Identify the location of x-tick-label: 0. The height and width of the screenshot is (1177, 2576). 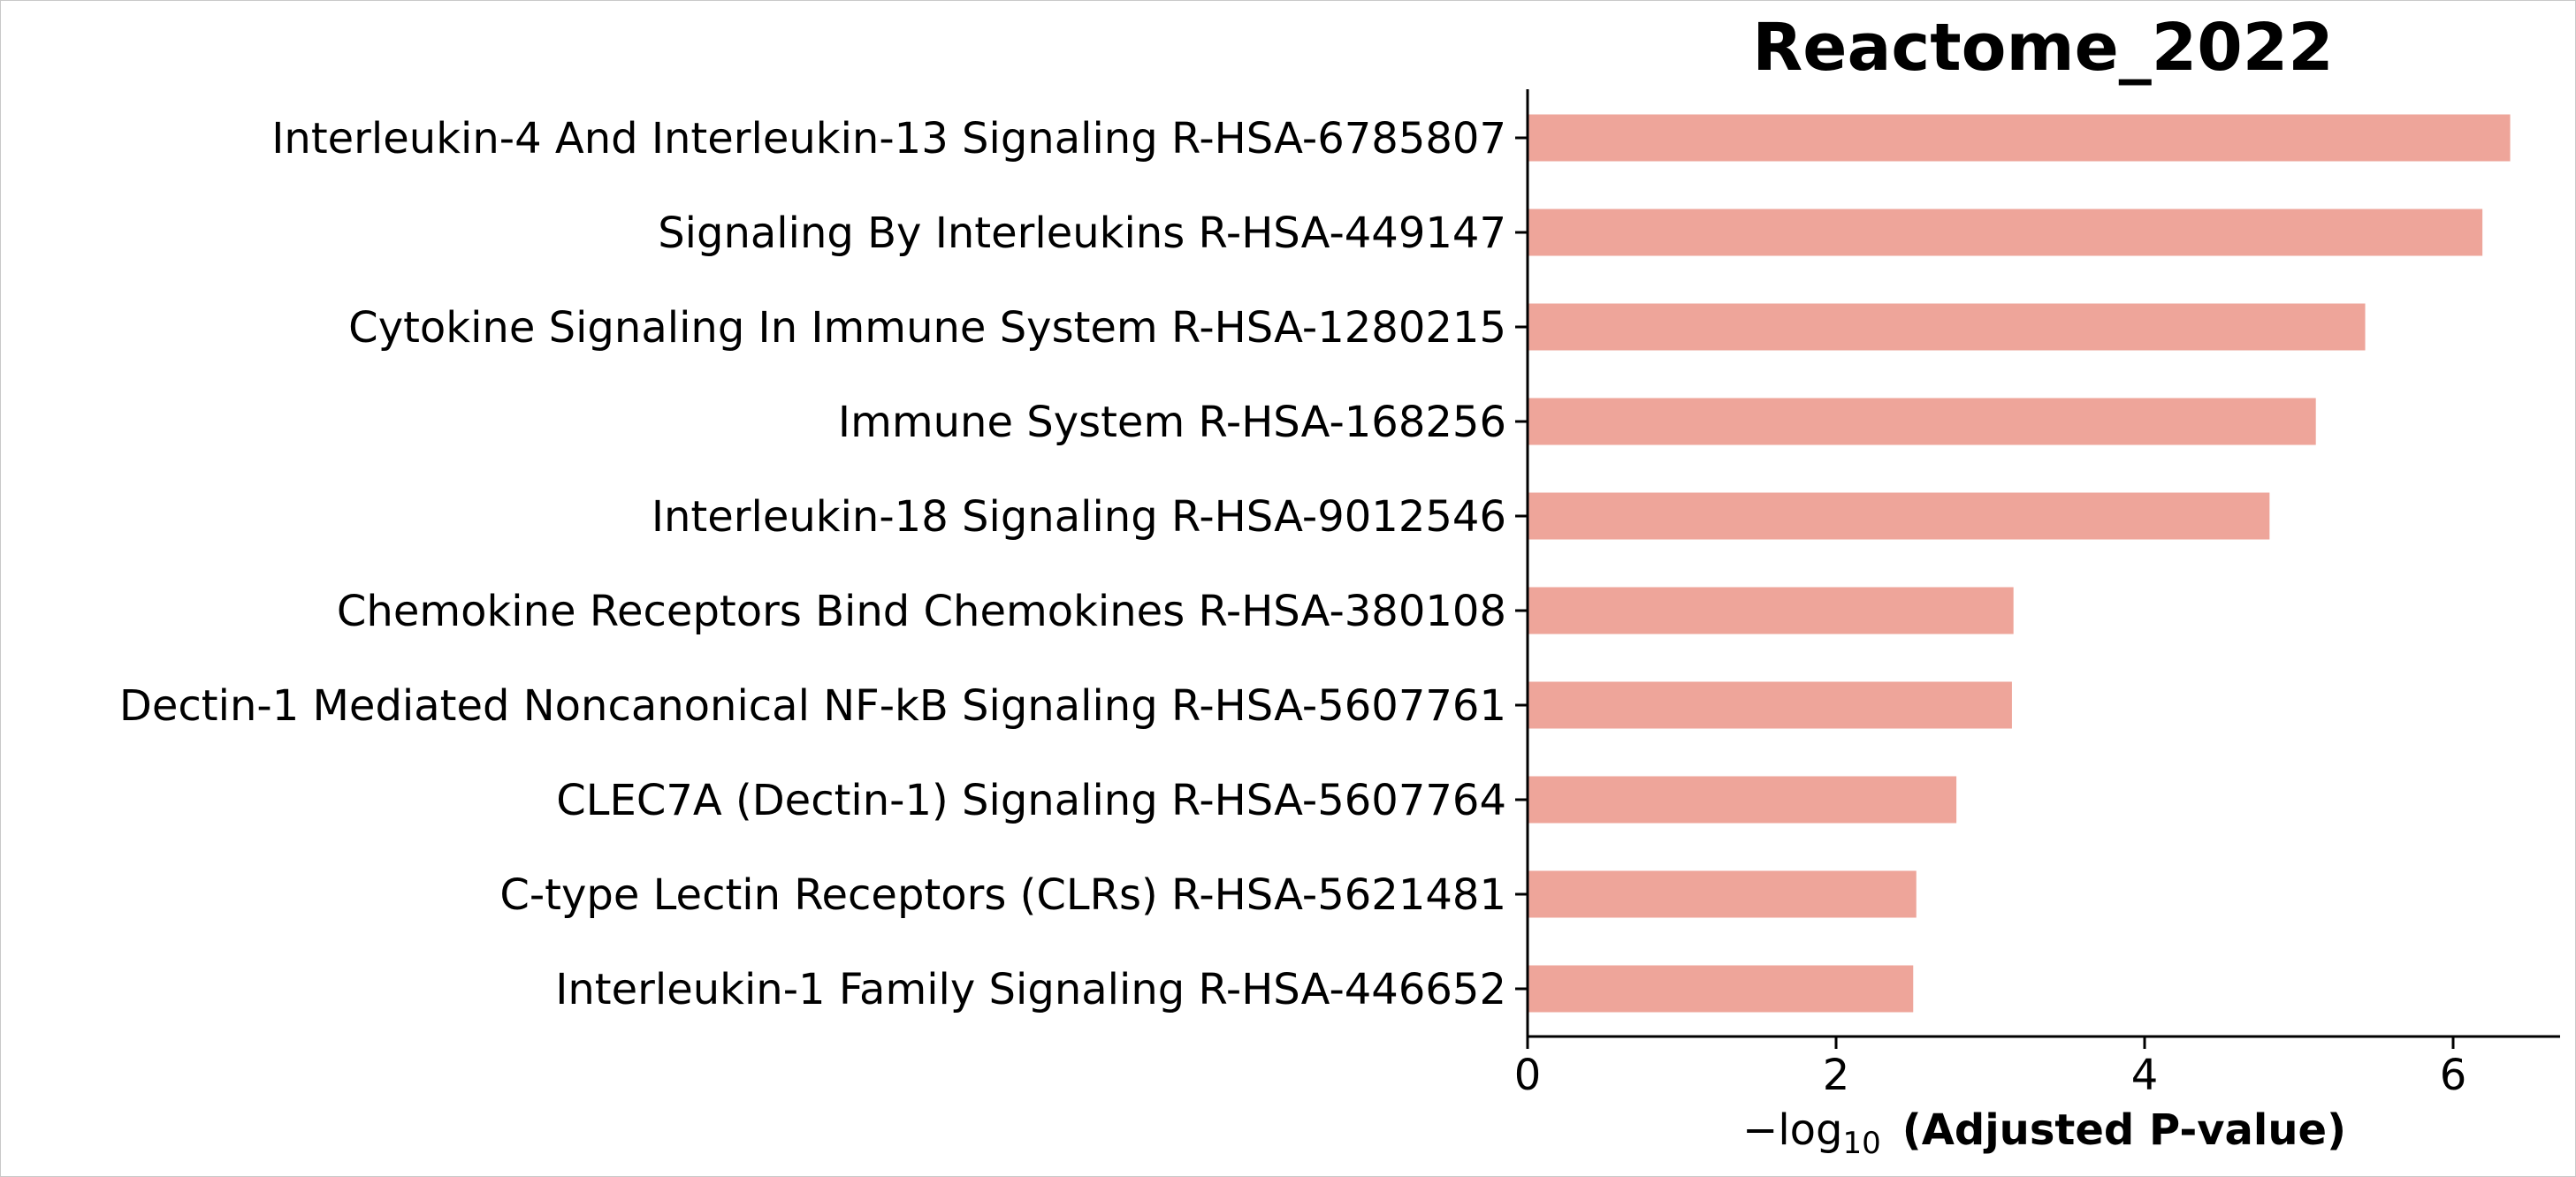
(1528, 1076).